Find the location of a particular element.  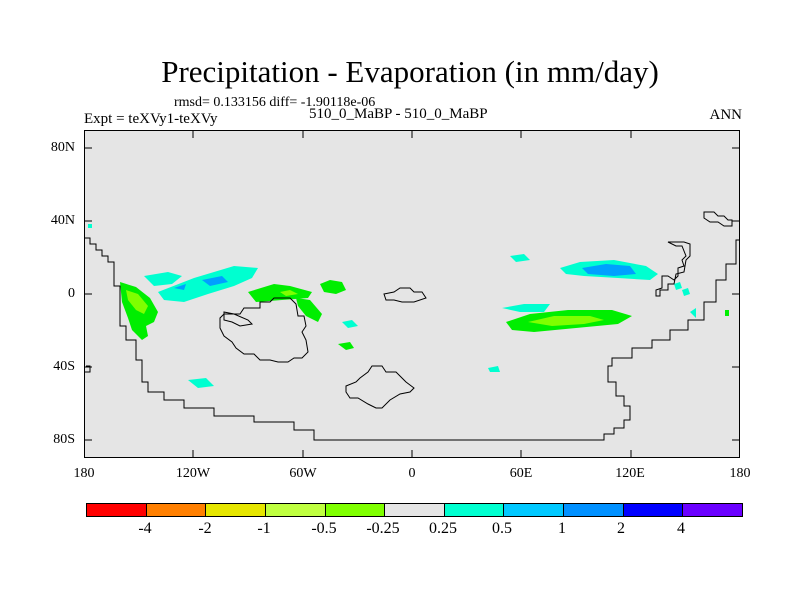

lon-tick-label: 0 is located at coordinates (412, 473).